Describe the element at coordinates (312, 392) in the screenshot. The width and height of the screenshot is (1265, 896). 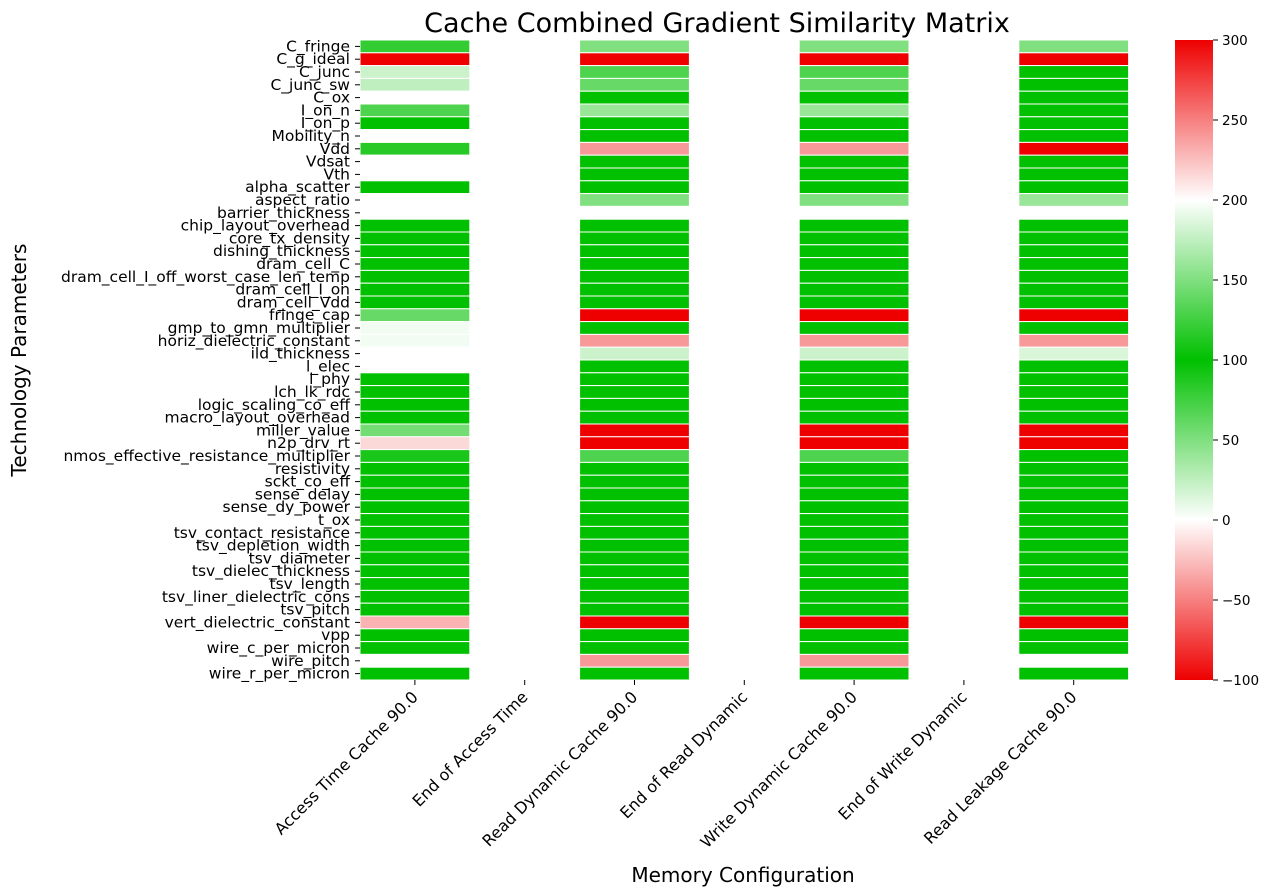
I see `row-label: lch_lk_rdc` at that location.